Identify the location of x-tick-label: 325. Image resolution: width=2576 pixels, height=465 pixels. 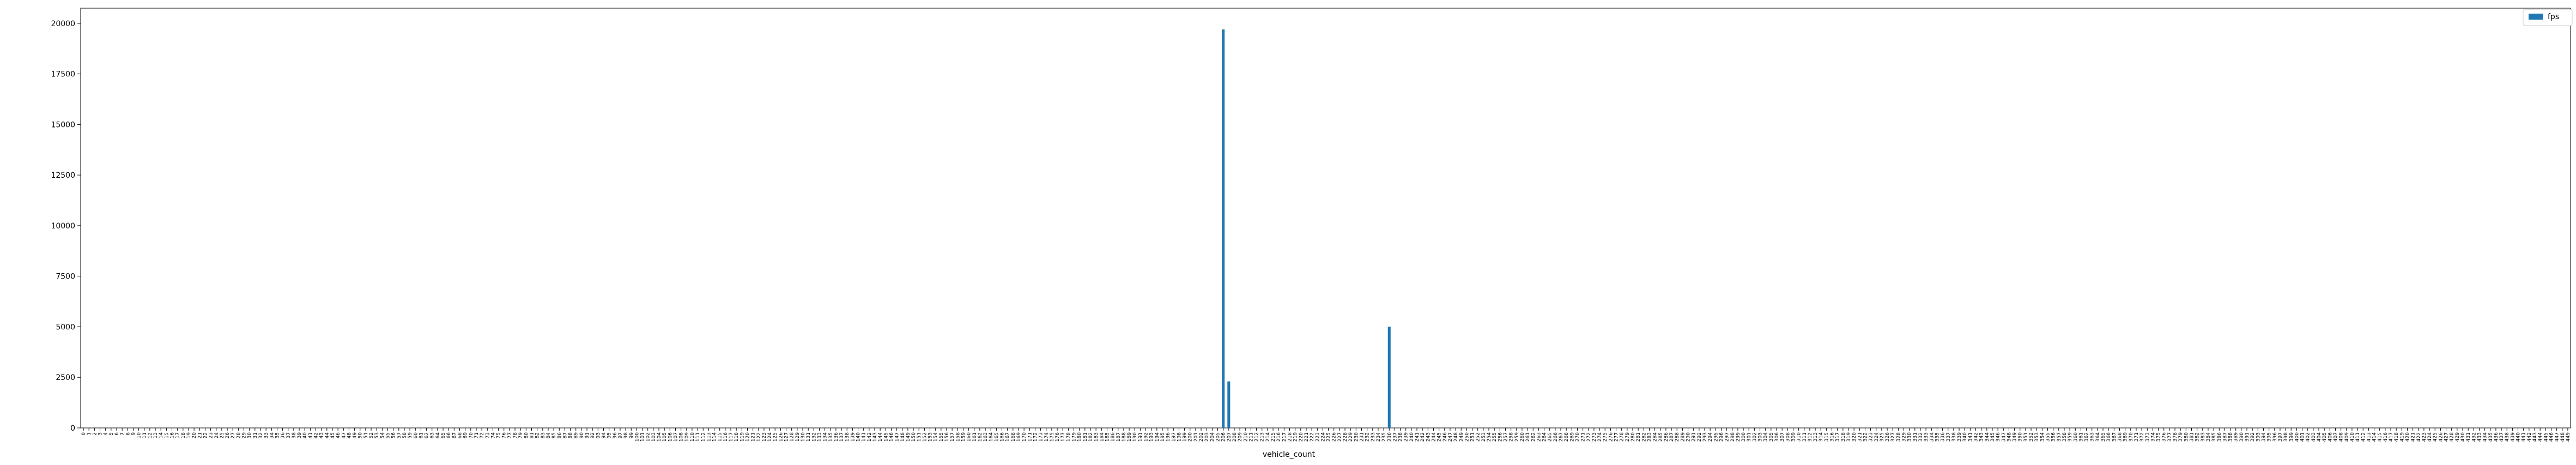
(1883, 437).